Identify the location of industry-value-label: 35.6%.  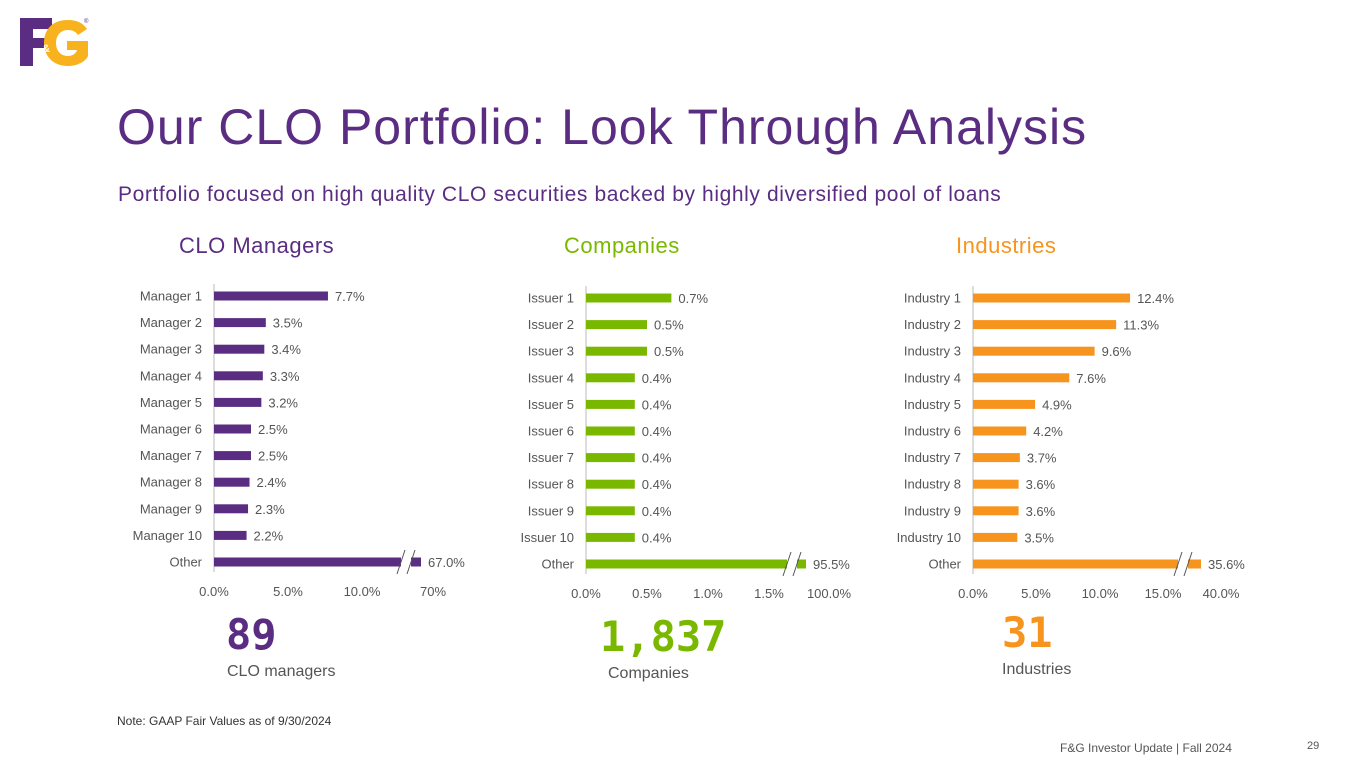
(1226, 564).